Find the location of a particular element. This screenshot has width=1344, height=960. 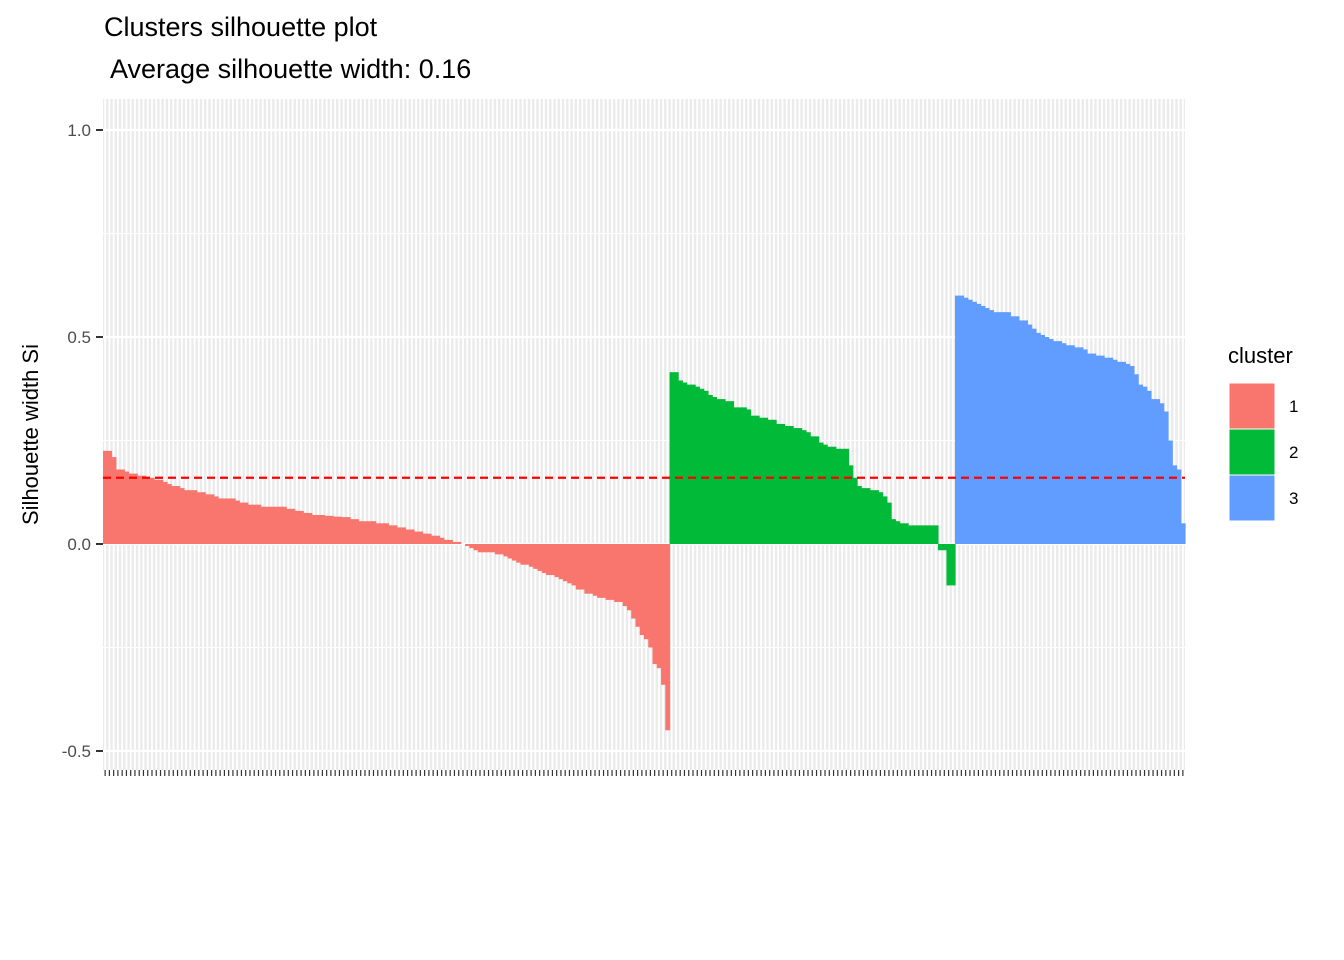

legend-label-3: 3 is located at coordinates (1293, 498).